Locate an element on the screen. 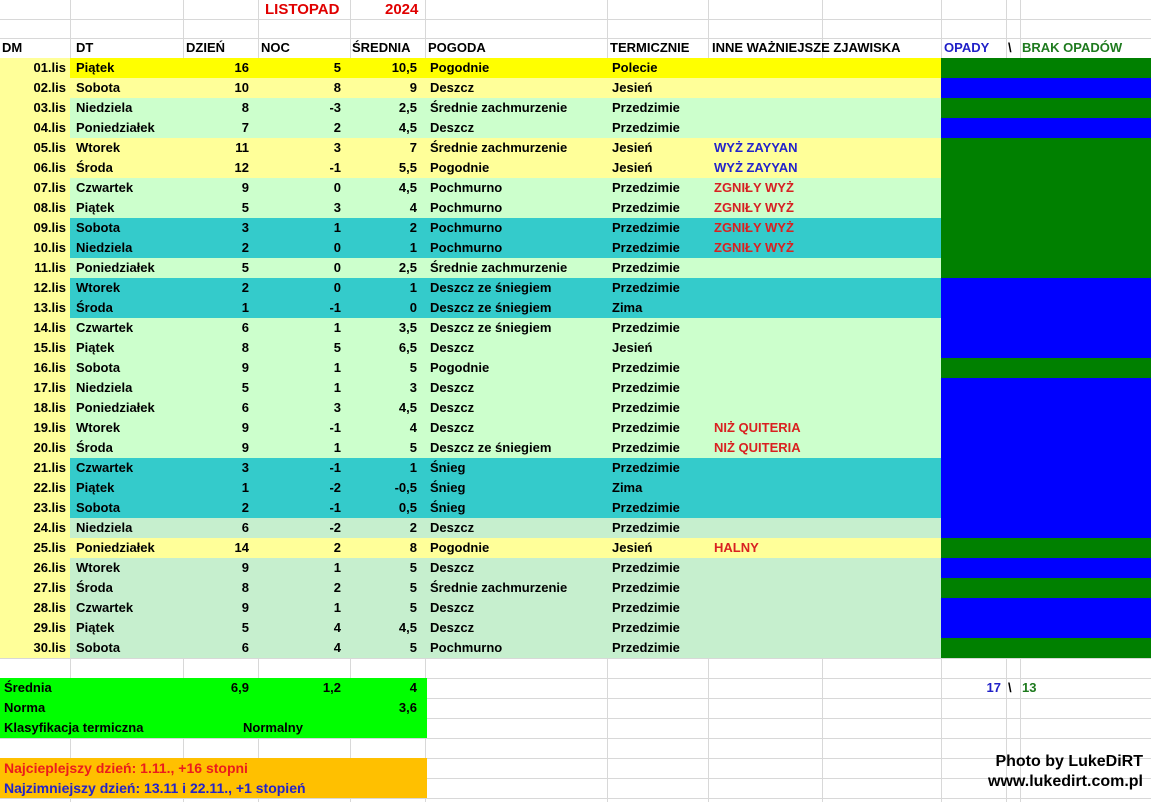 This screenshot has height=802, width=1151. no-precip-days-count: 13 is located at coordinates (1029, 687).